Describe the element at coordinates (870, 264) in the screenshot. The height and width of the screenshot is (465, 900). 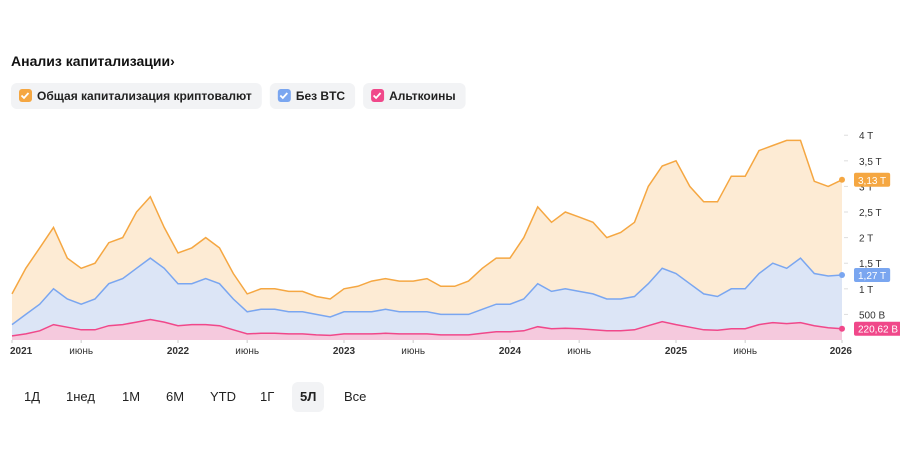
I see `y-tick-label: 1,5 T` at that location.